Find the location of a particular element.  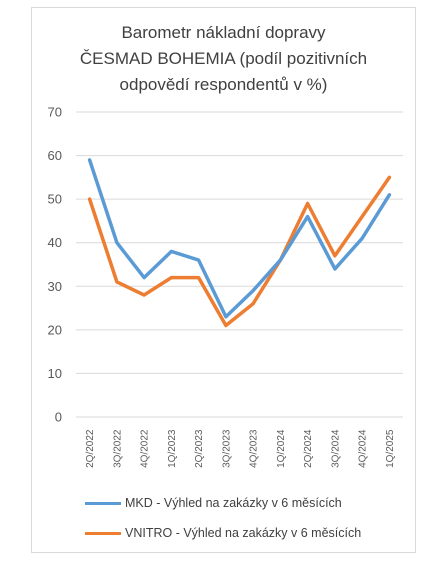

y-tick-label: 0 is located at coordinates (58, 417).